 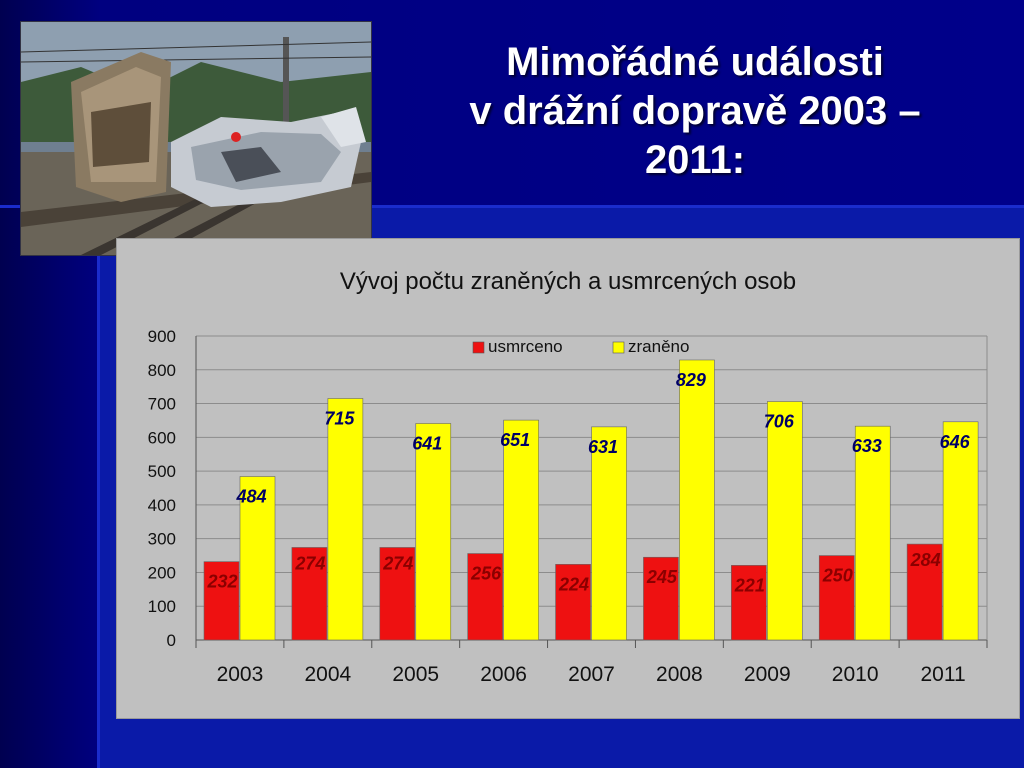 What do you see at coordinates (837, 576) in the screenshot?
I see `data-label-usmrceno: 250` at bounding box center [837, 576].